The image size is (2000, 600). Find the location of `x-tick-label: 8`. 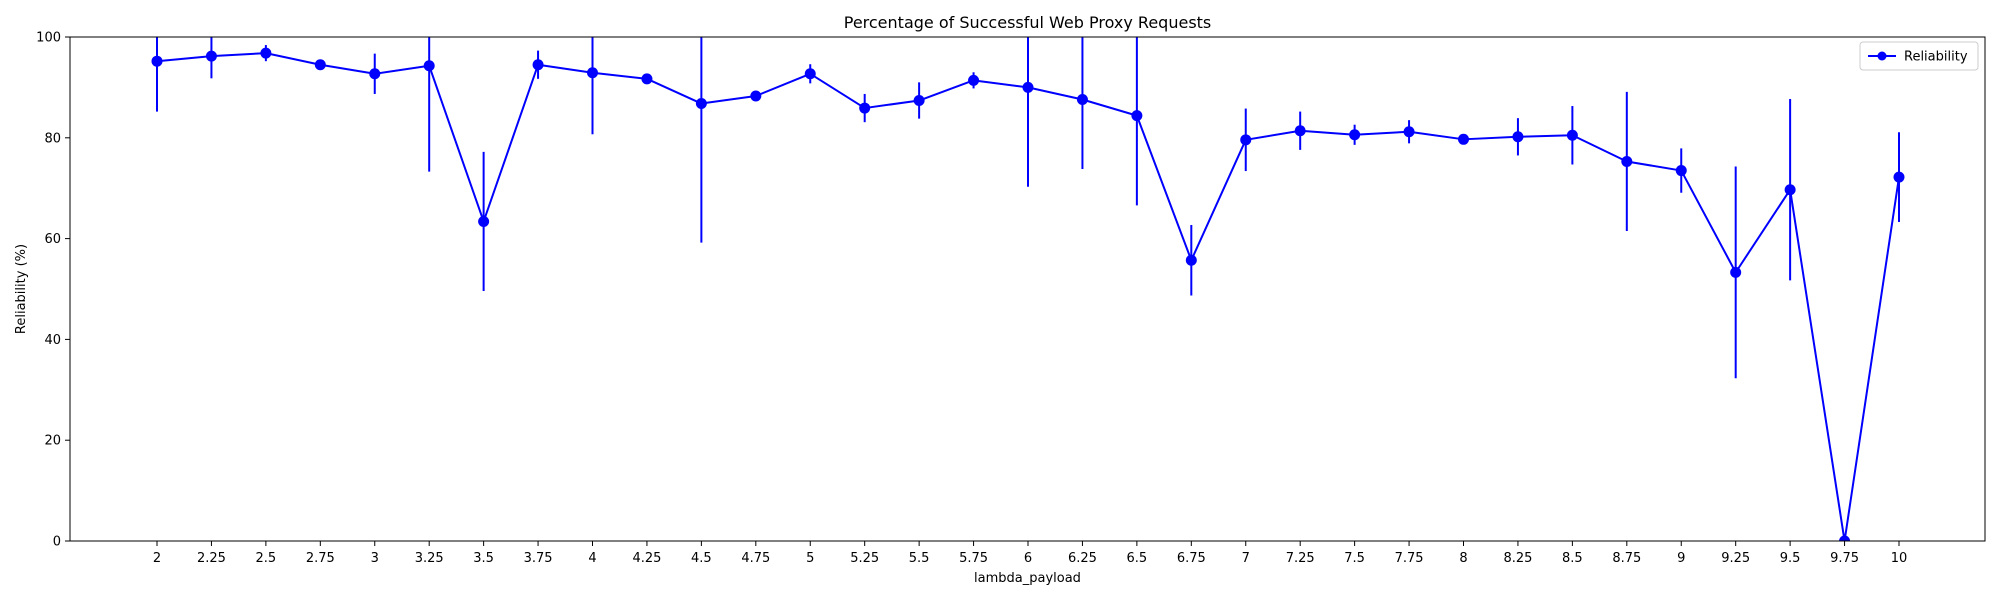

x-tick-label: 8 is located at coordinates (1463, 558).